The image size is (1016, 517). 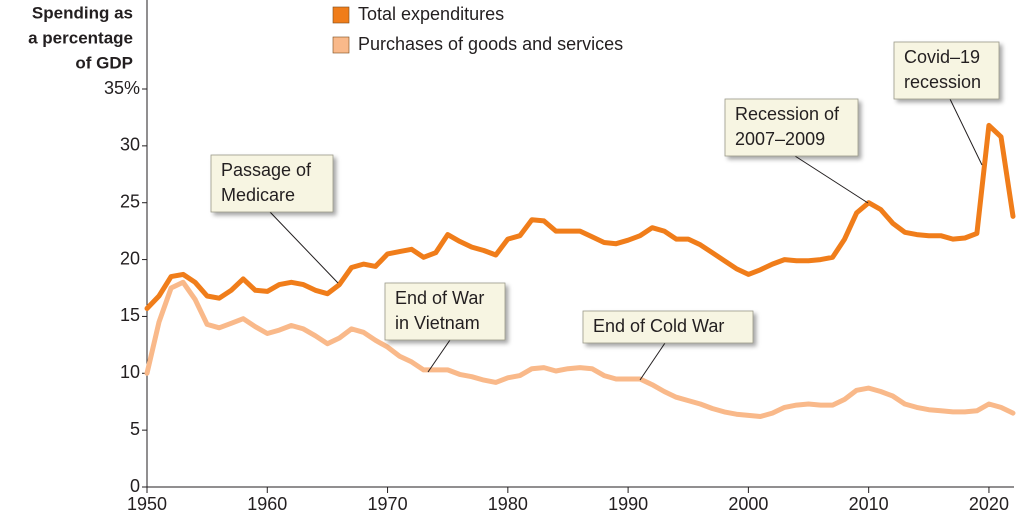 I want to click on y-tick-label: 25, so click(x=130, y=201).